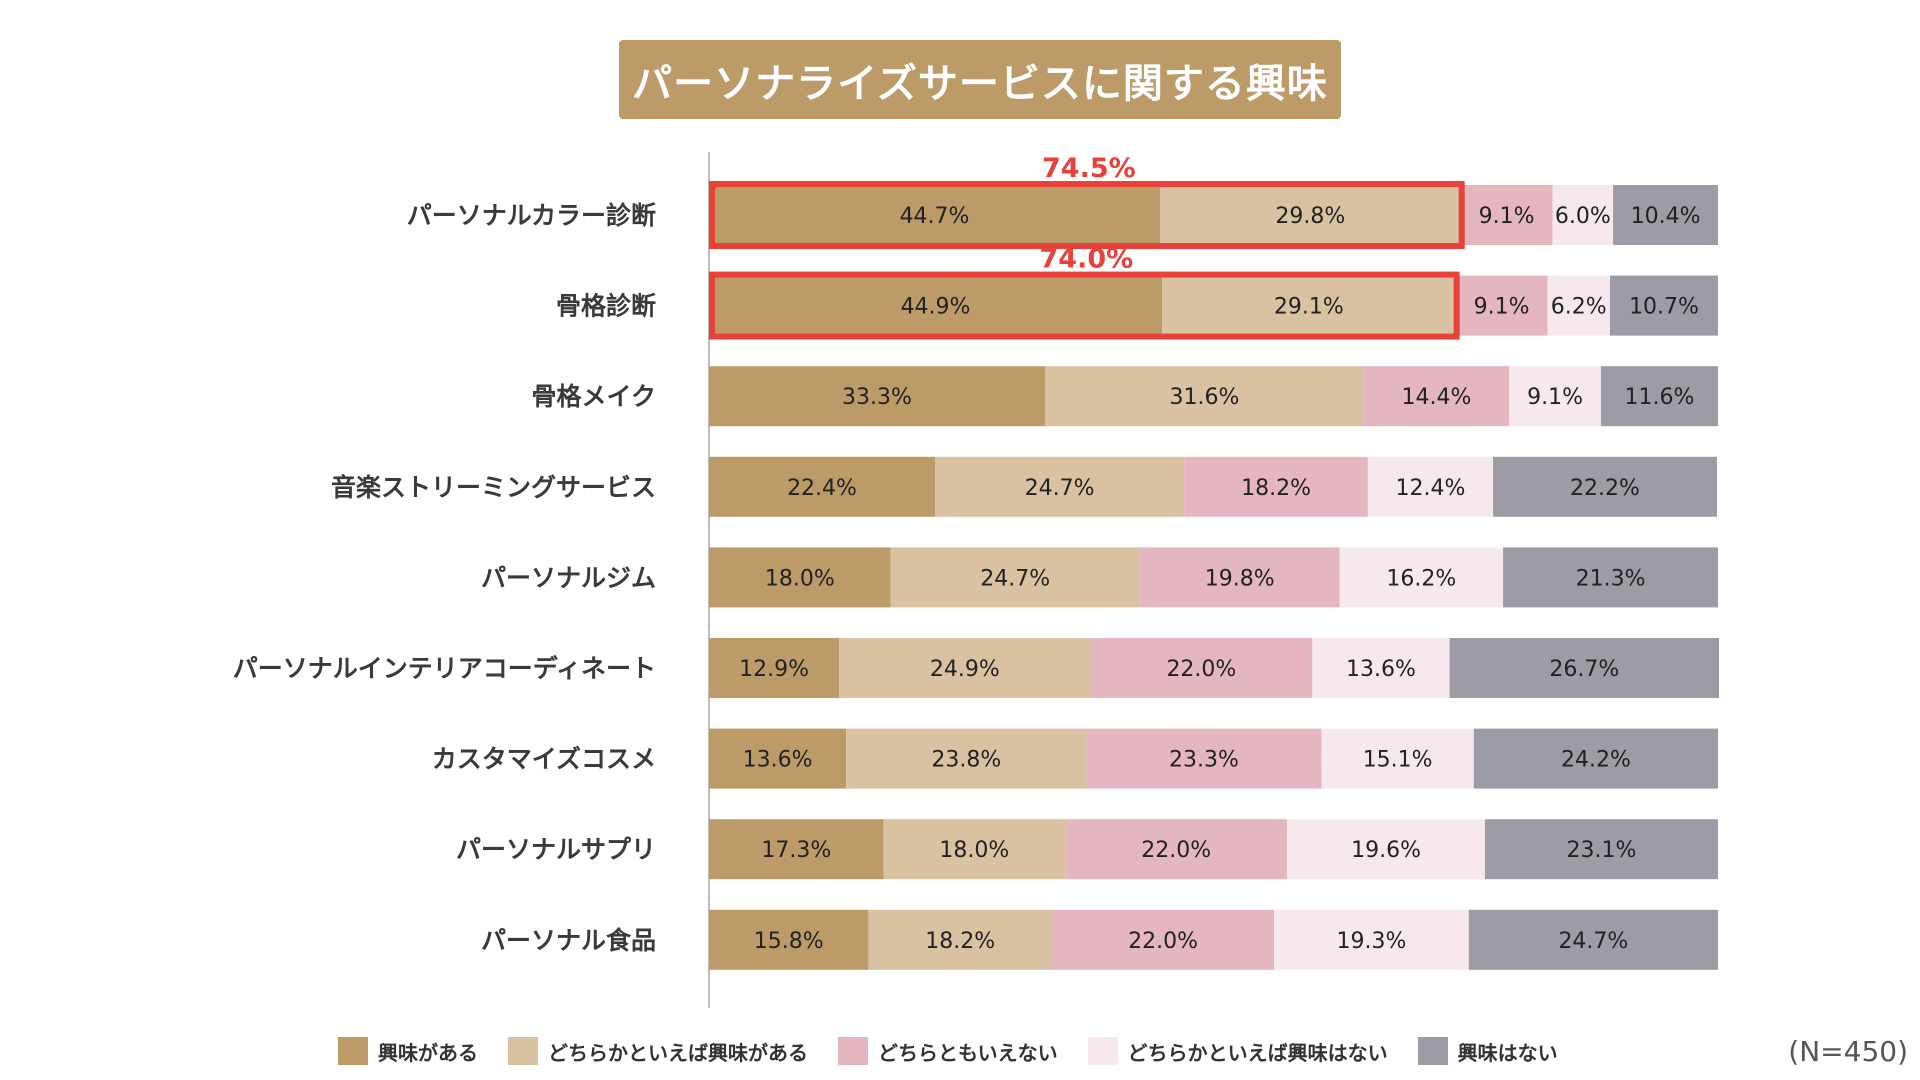  I want to click on category-label: パーソナルサプリ, so click(556, 849).